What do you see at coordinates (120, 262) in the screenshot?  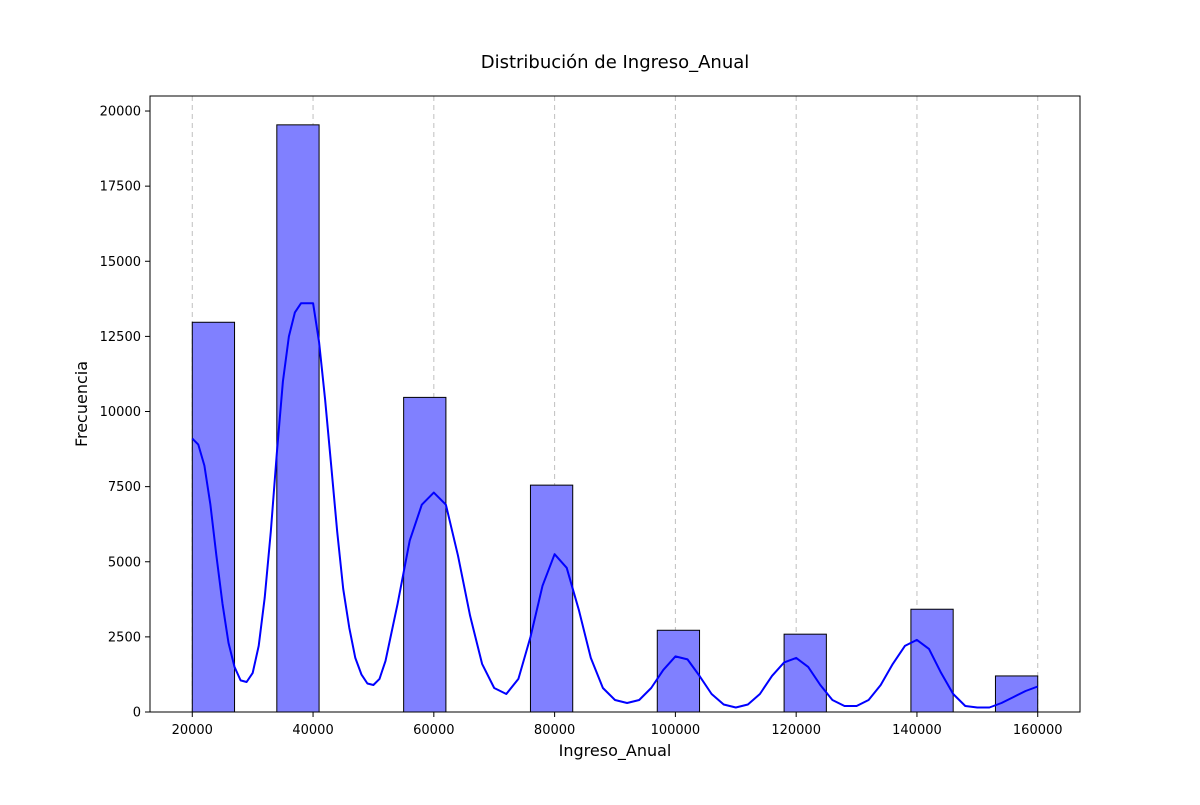 I see `y-tick-label: 15000` at bounding box center [120, 262].